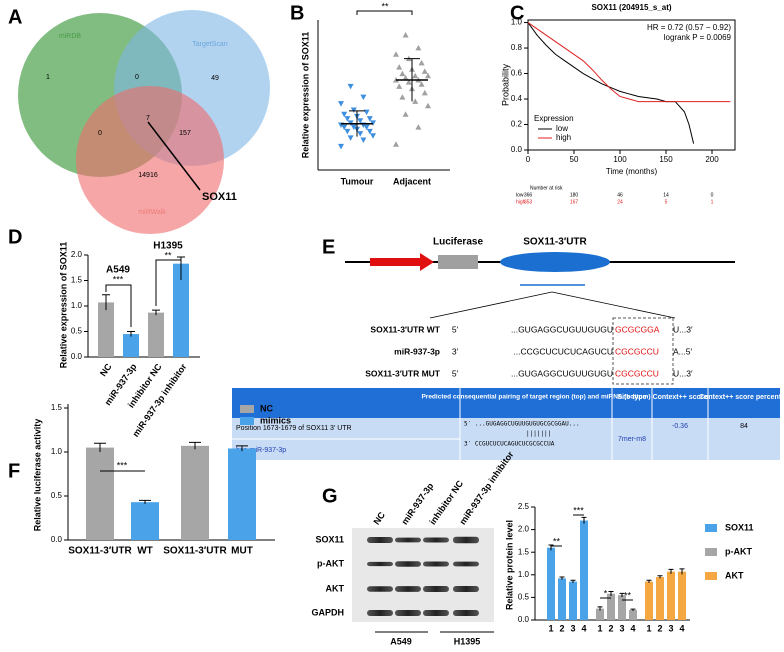 The image size is (784, 652). What do you see at coordinates (563, 351) in the screenshot?
I see `sequence: ...CCGCUCUCUCAGUCU` at bounding box center [563, 351].